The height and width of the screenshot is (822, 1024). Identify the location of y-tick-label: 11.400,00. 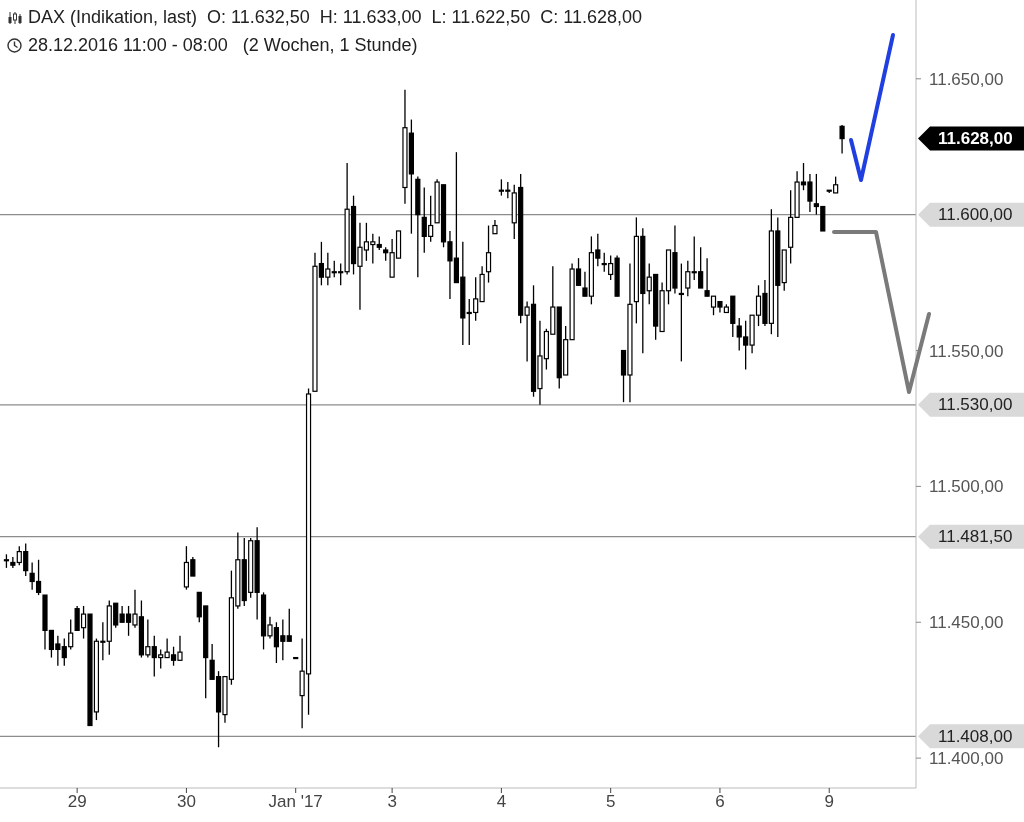
(966, 759).